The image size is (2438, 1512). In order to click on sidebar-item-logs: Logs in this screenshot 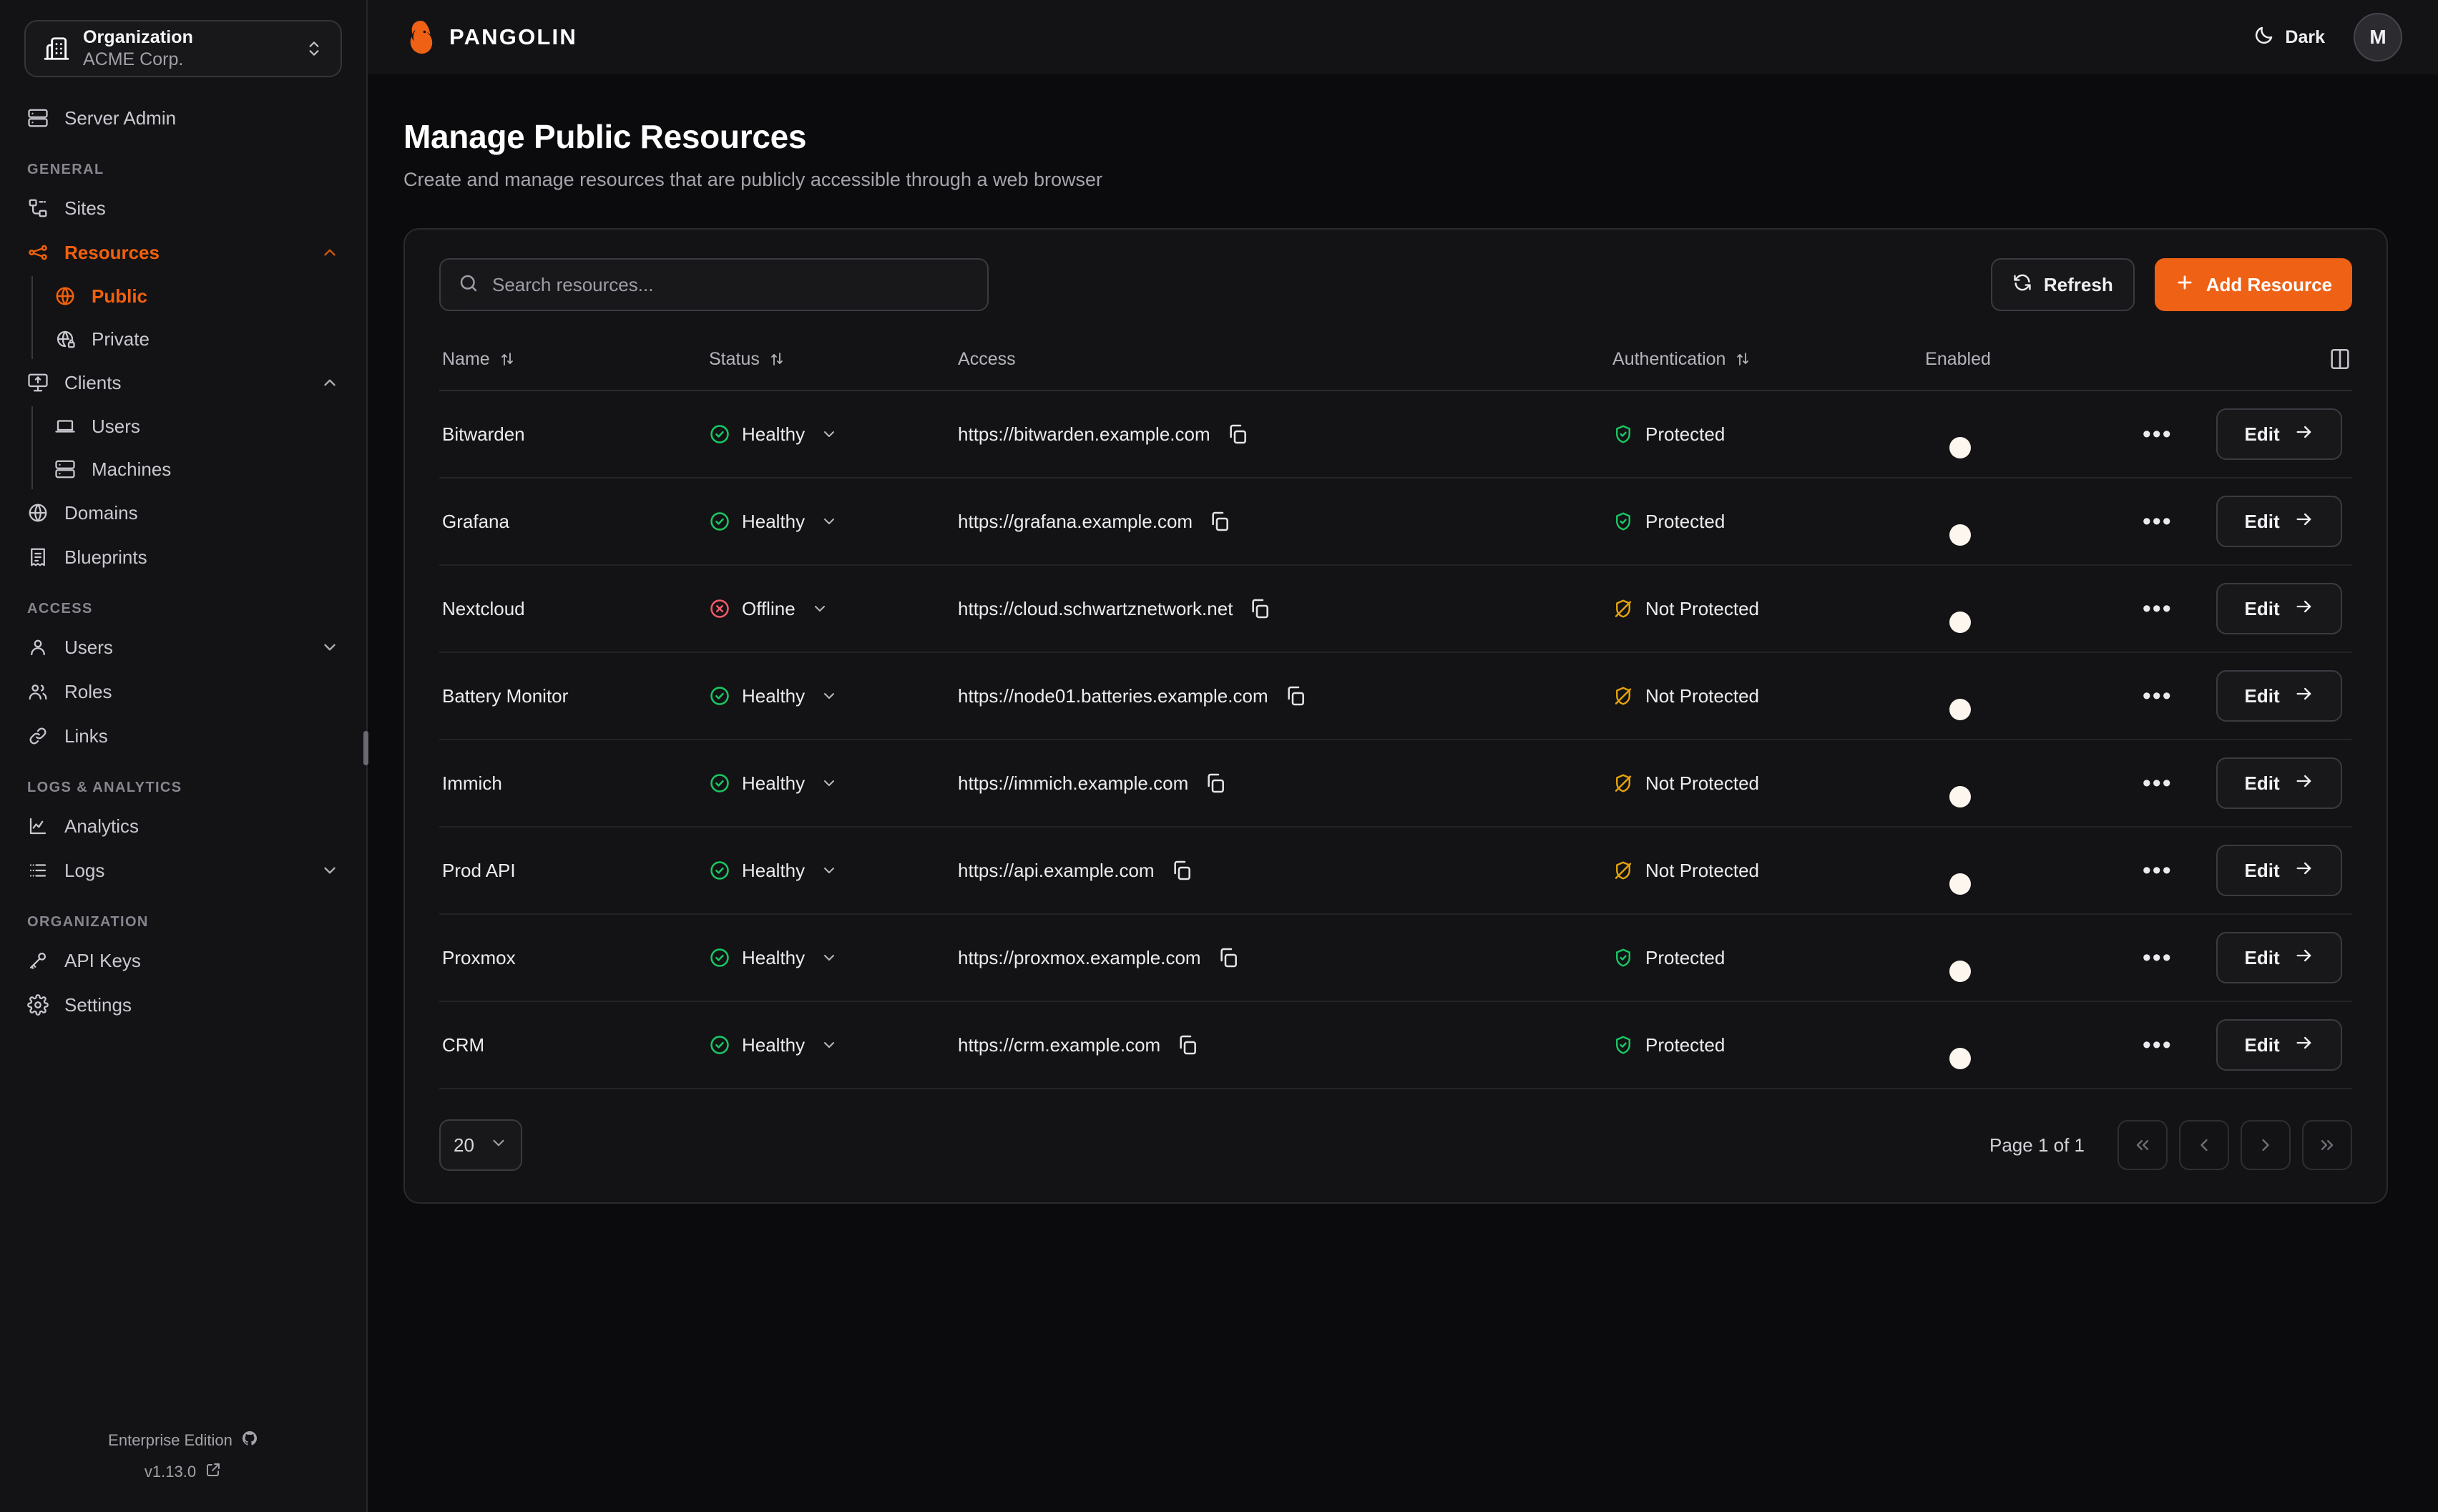, I will do `click(183, 870)`.